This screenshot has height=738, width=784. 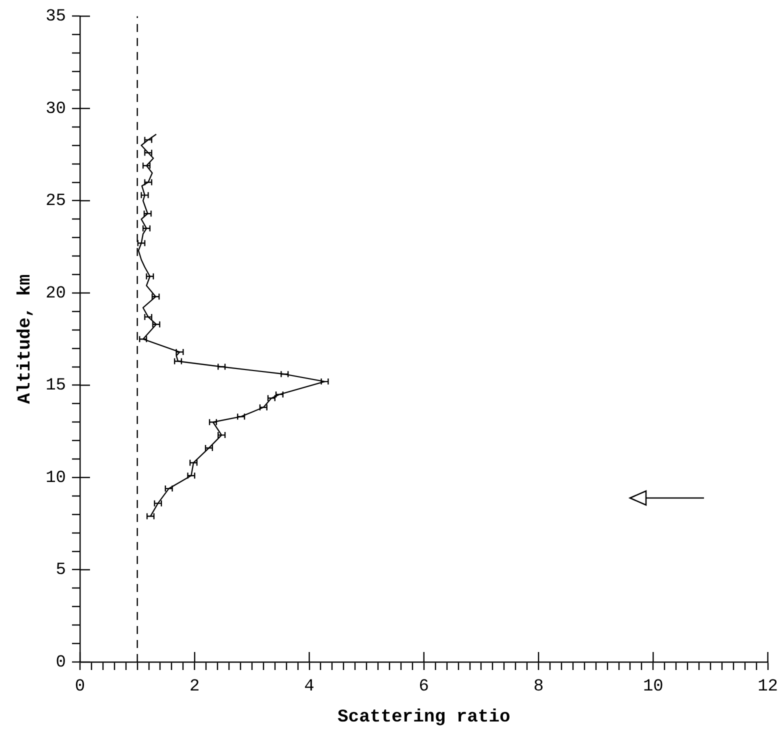 What do you see at coordinates (56, 478) in the screenshot?
I see `y-tick-label: 10` at bounding box center [56, 478].